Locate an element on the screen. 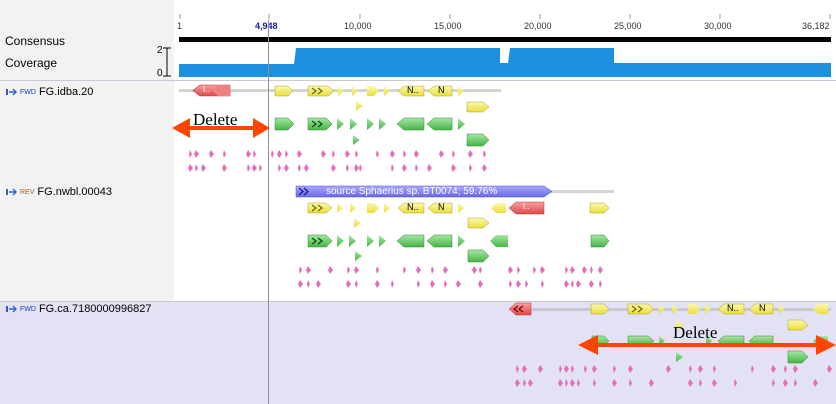 The width and height of the screenshot is (836, 404). sequence-name: FG.idba.20 is located at coordinates (66, 92).